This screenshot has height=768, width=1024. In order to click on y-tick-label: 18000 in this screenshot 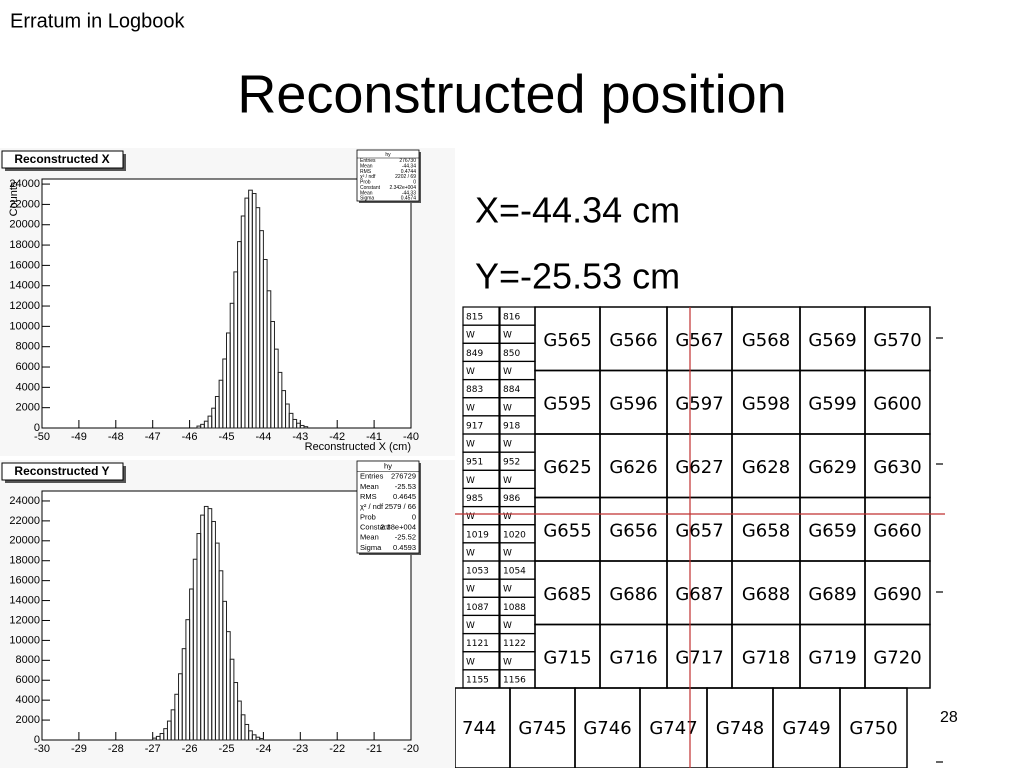, I will do `click(24, 561)`.